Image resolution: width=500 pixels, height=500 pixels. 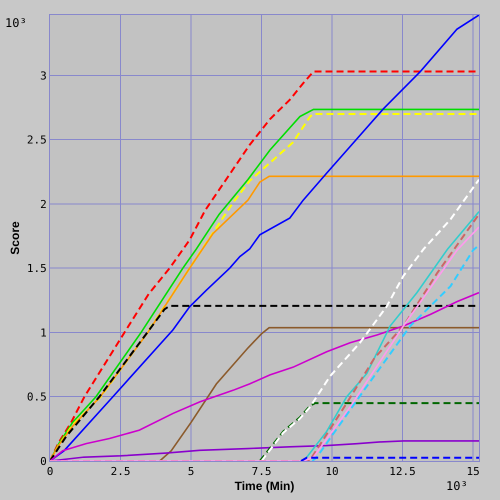 What do you see at coordinates (473, 471) in the screenshot?
I see `x-tick-label: 15` at bounding box center [473, 471].